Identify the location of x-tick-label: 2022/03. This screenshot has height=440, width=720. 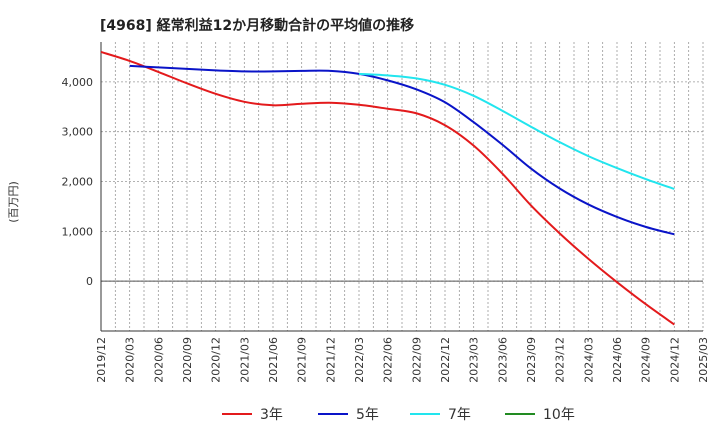
(359, 360).